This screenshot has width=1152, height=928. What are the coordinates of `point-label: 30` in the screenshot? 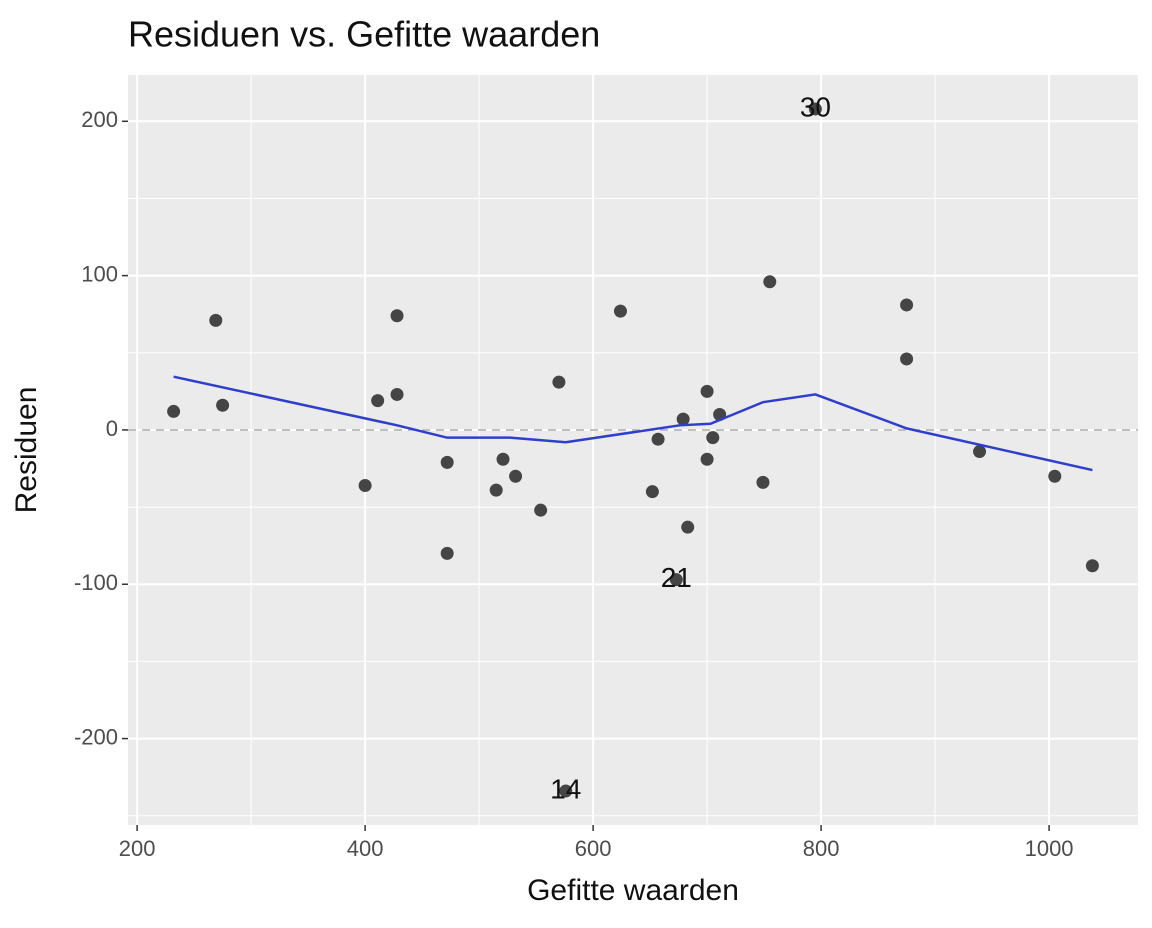 It's located at (815, 106).